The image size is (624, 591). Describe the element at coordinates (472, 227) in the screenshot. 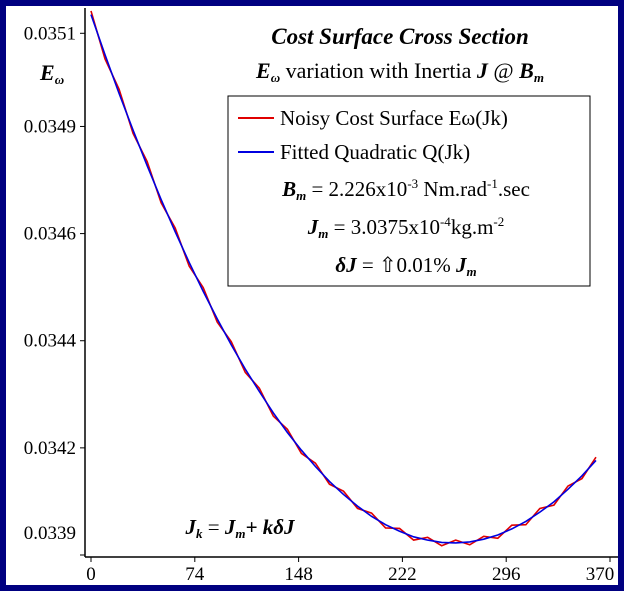

I see `text: kg.m` at that location.